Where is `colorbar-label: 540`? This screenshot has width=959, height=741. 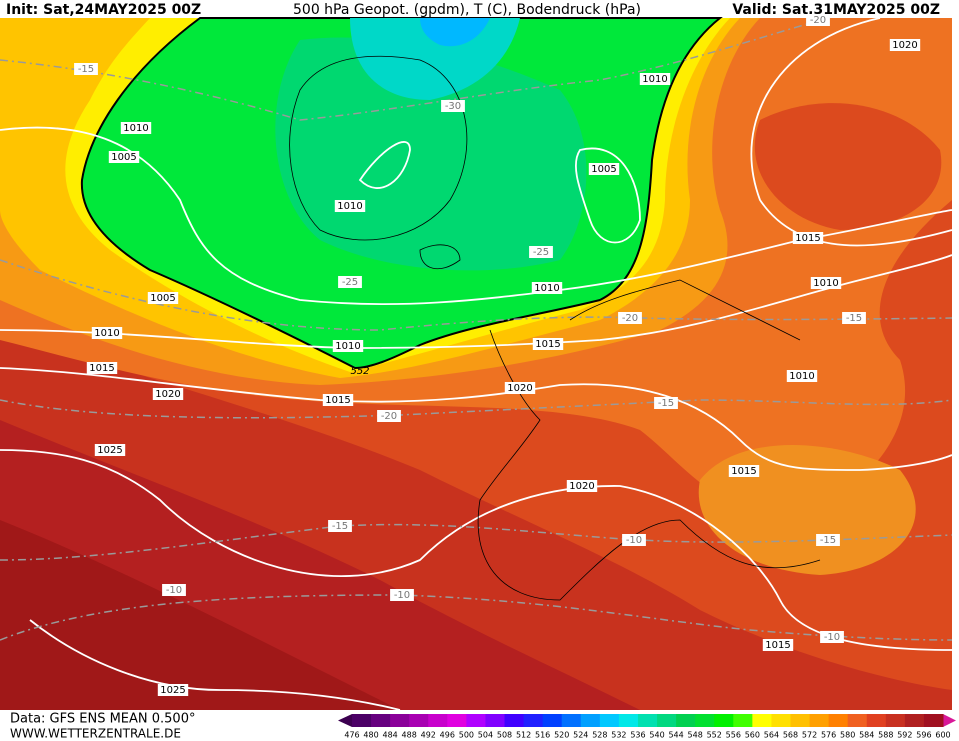
colorbar-label: 540 is located at coordinates (656, 735).